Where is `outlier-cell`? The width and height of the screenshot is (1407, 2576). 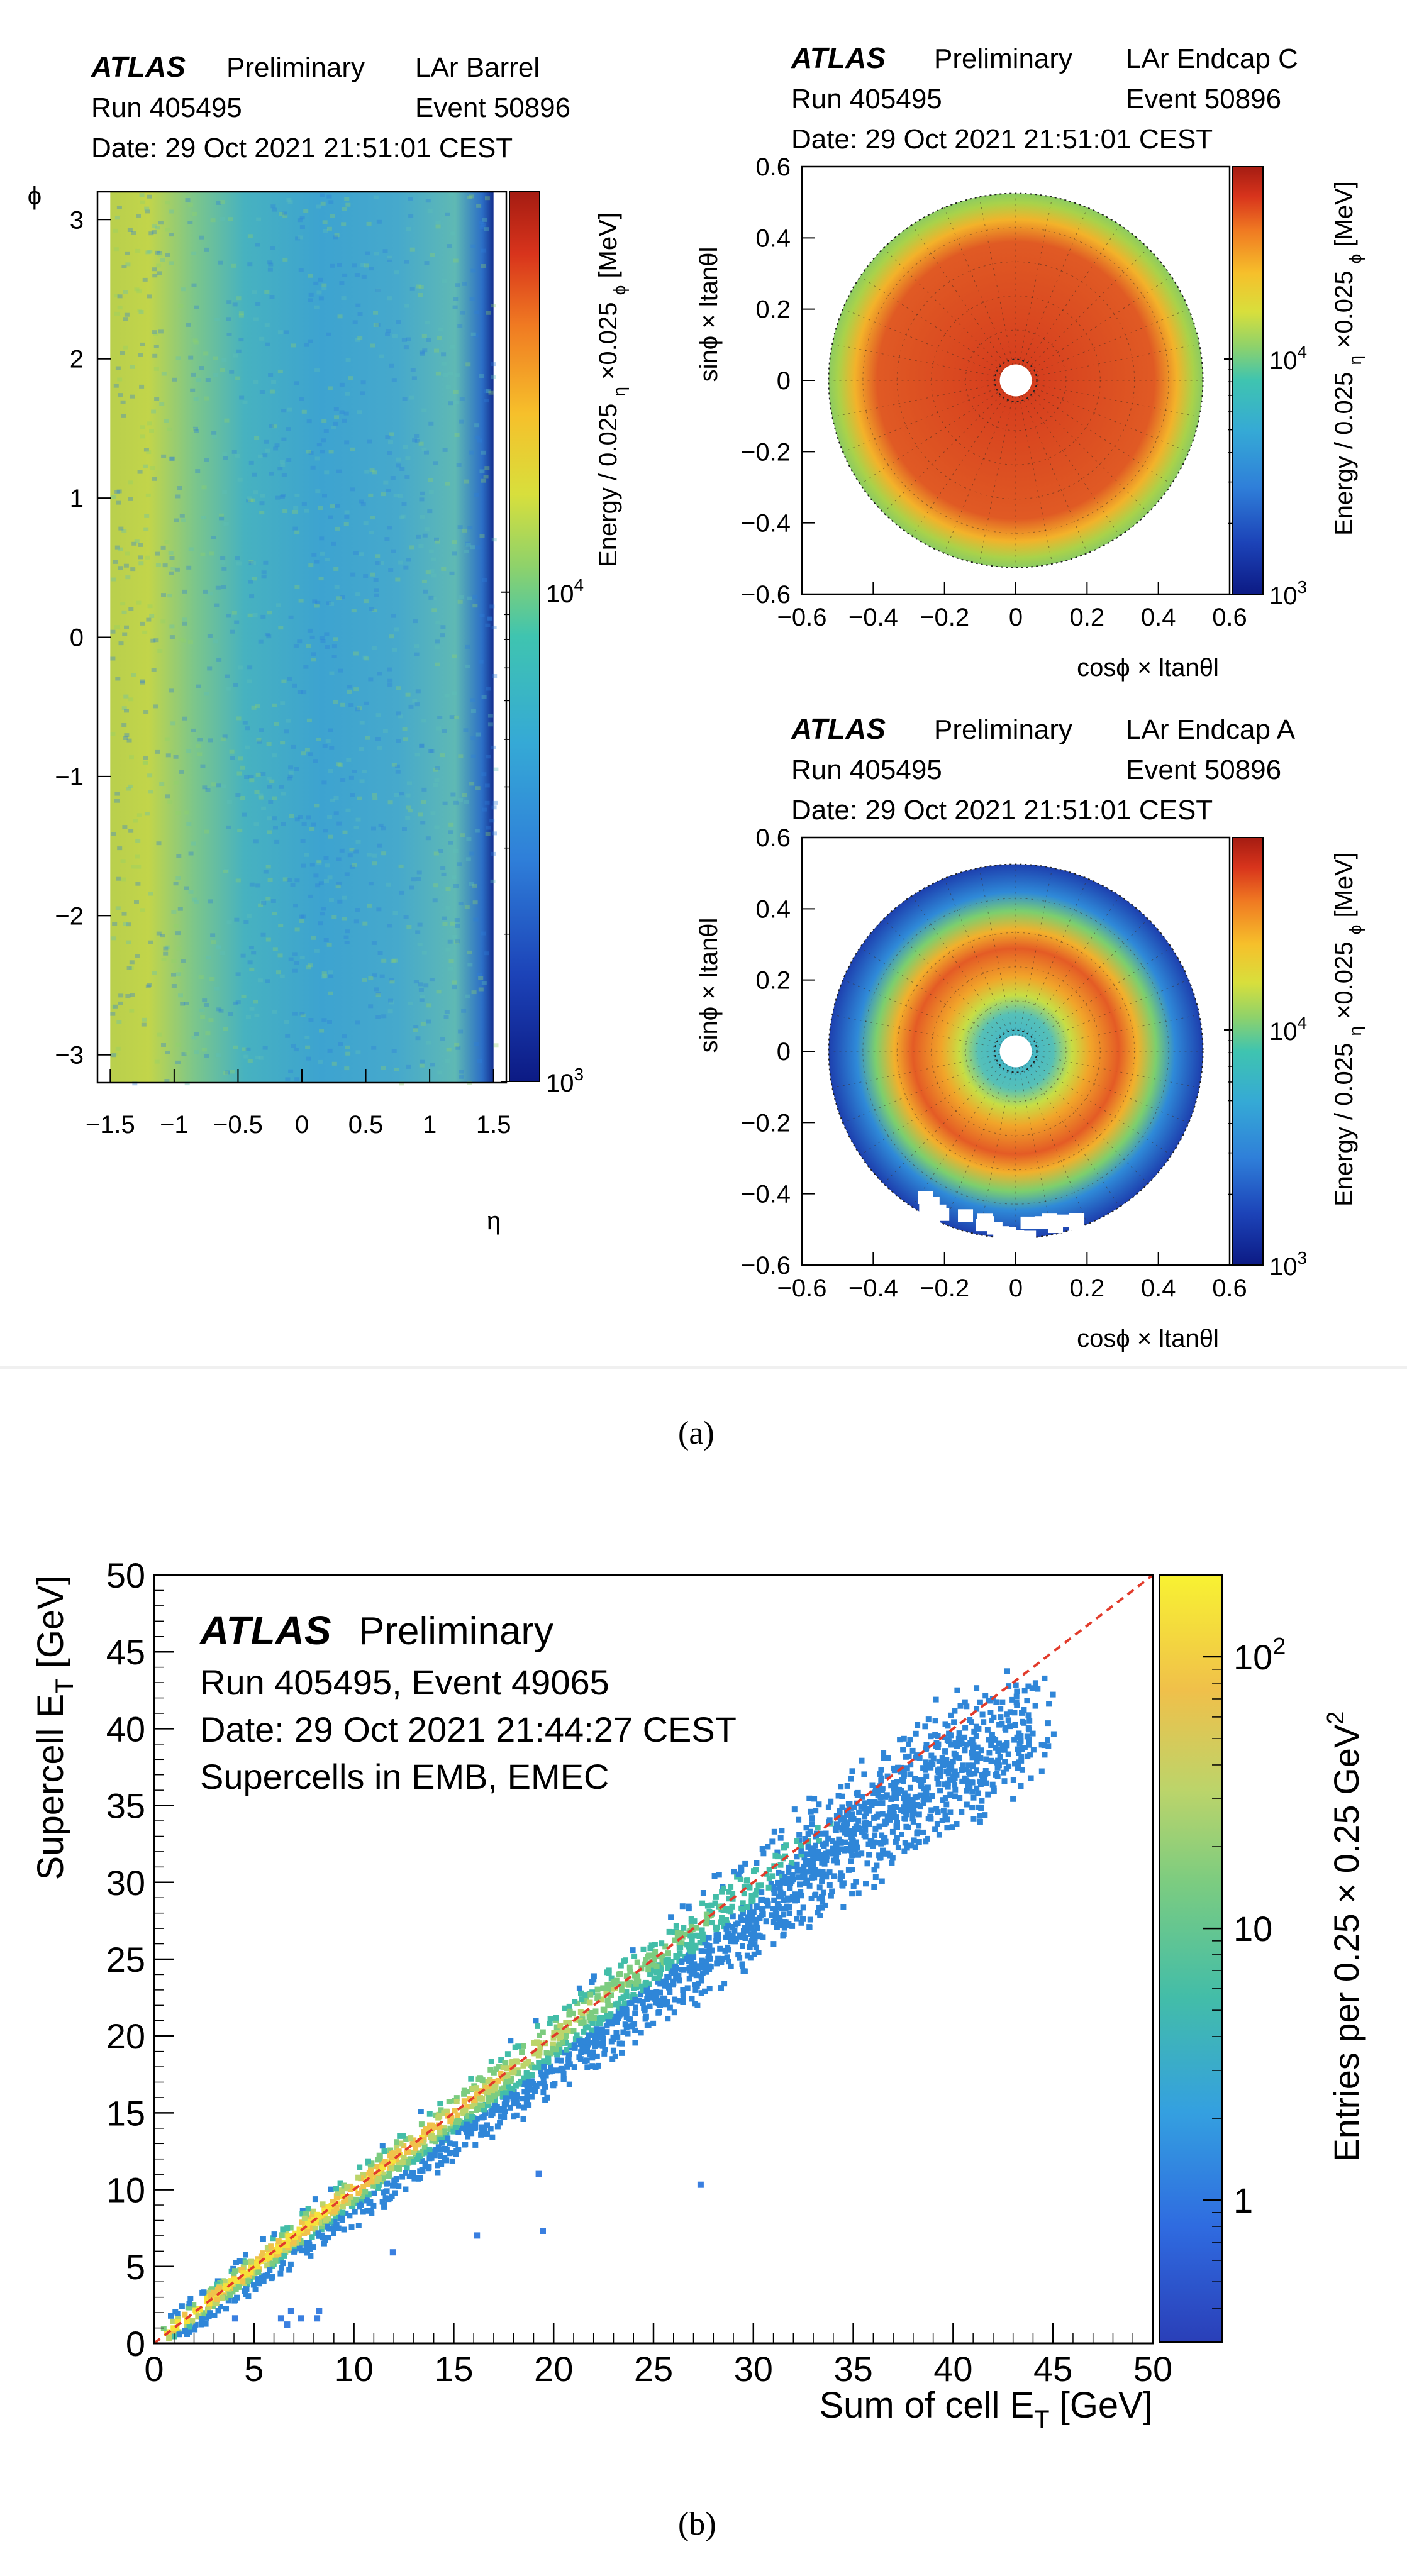
outlier-cell is located at coordinates (234, 2318).